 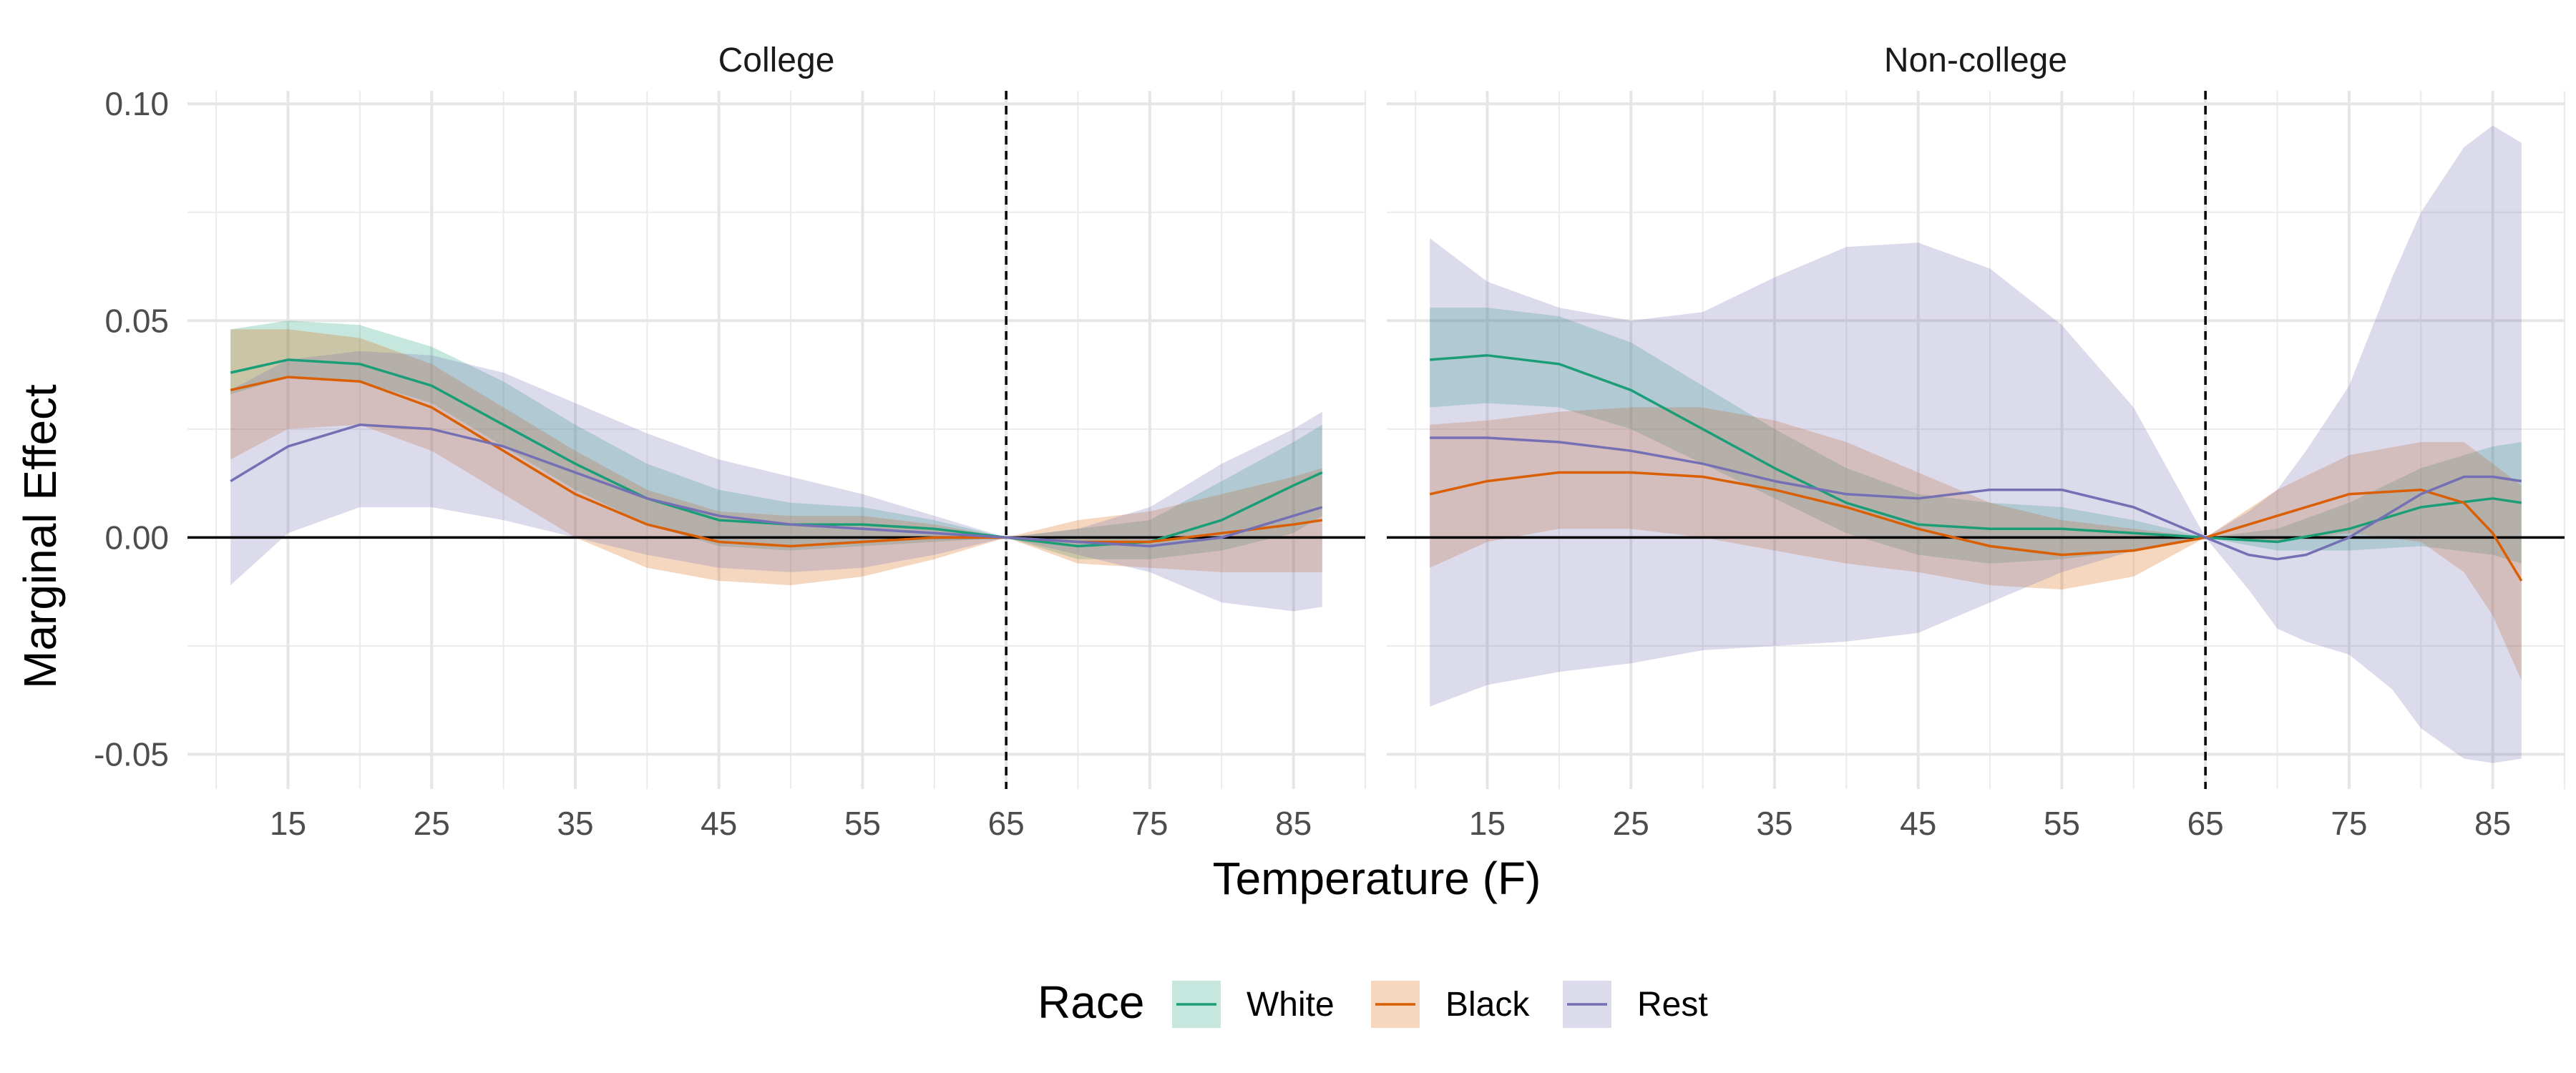 I want to click on ribbon-black, so click(x=776, y=458).